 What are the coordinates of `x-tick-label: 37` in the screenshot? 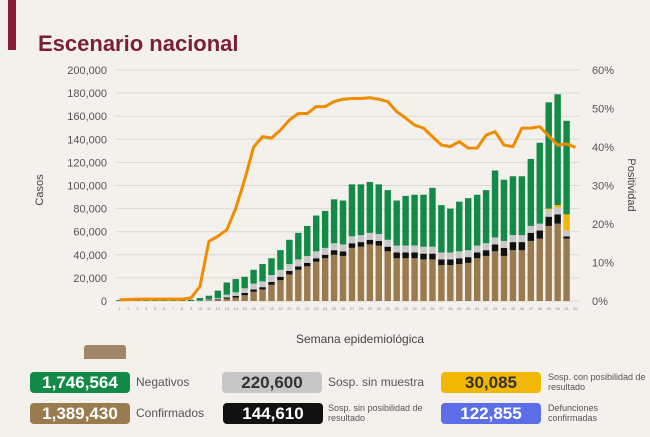 It's located at (441, 308).